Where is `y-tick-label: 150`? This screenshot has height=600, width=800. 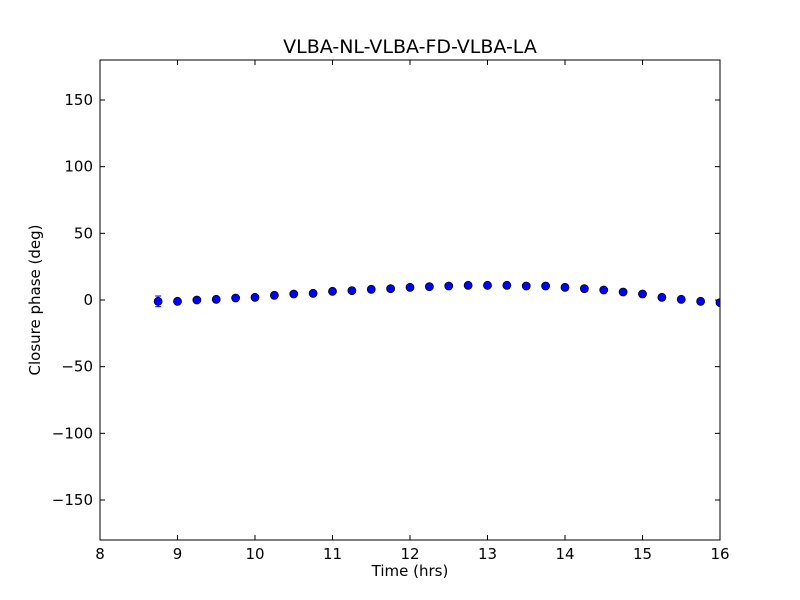
y-tick-label: 150 is located at coordinates (78, 100).